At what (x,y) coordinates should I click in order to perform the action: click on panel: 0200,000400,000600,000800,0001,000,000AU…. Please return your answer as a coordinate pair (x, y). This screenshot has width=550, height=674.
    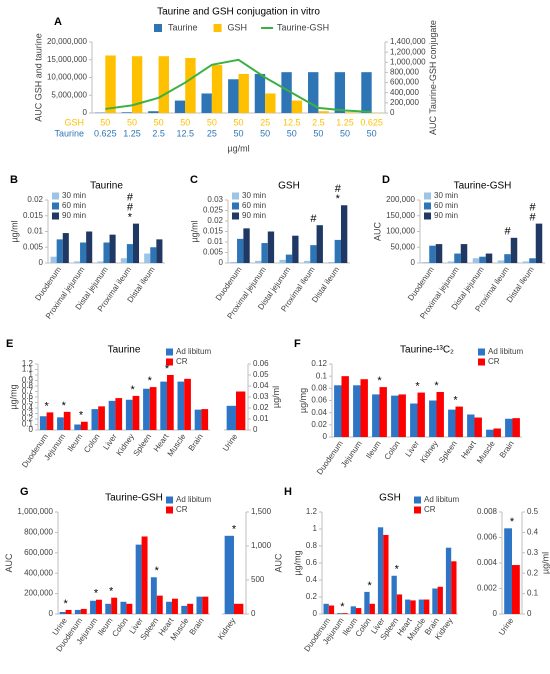
    Looking at the image, I should click on (108, 570).